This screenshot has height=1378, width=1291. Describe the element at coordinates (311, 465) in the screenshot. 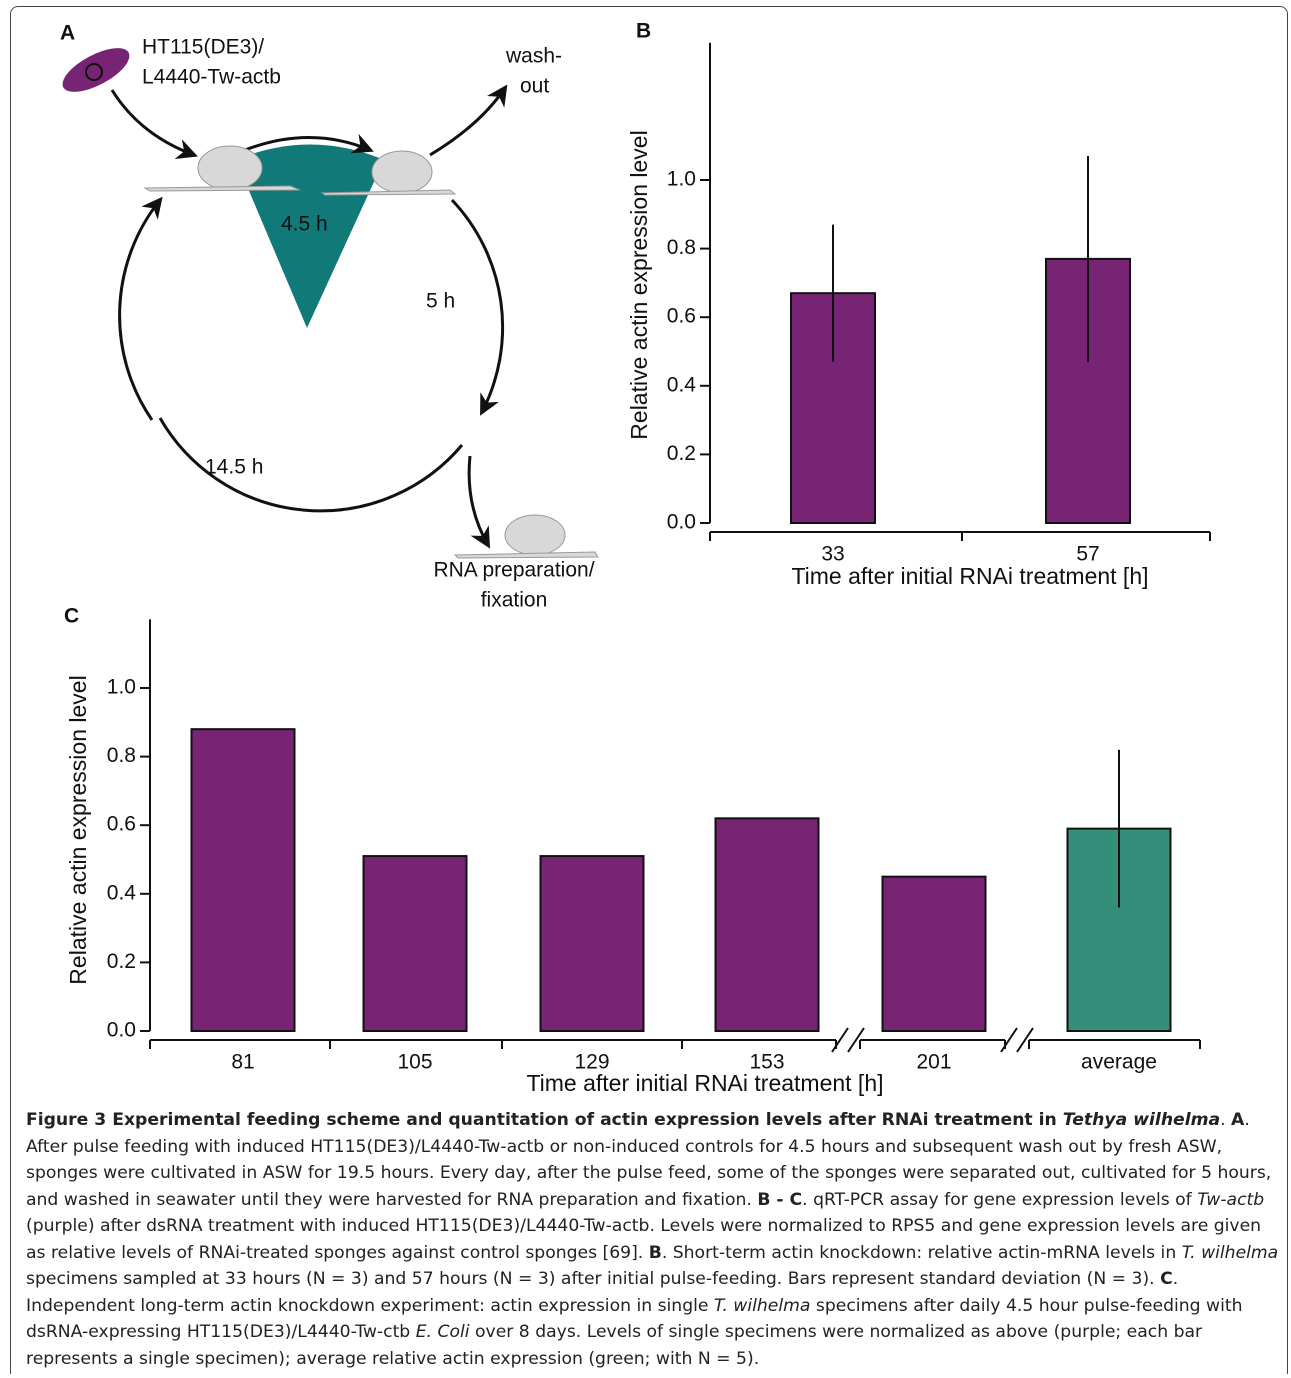

I see `cycle-arc` at that location.